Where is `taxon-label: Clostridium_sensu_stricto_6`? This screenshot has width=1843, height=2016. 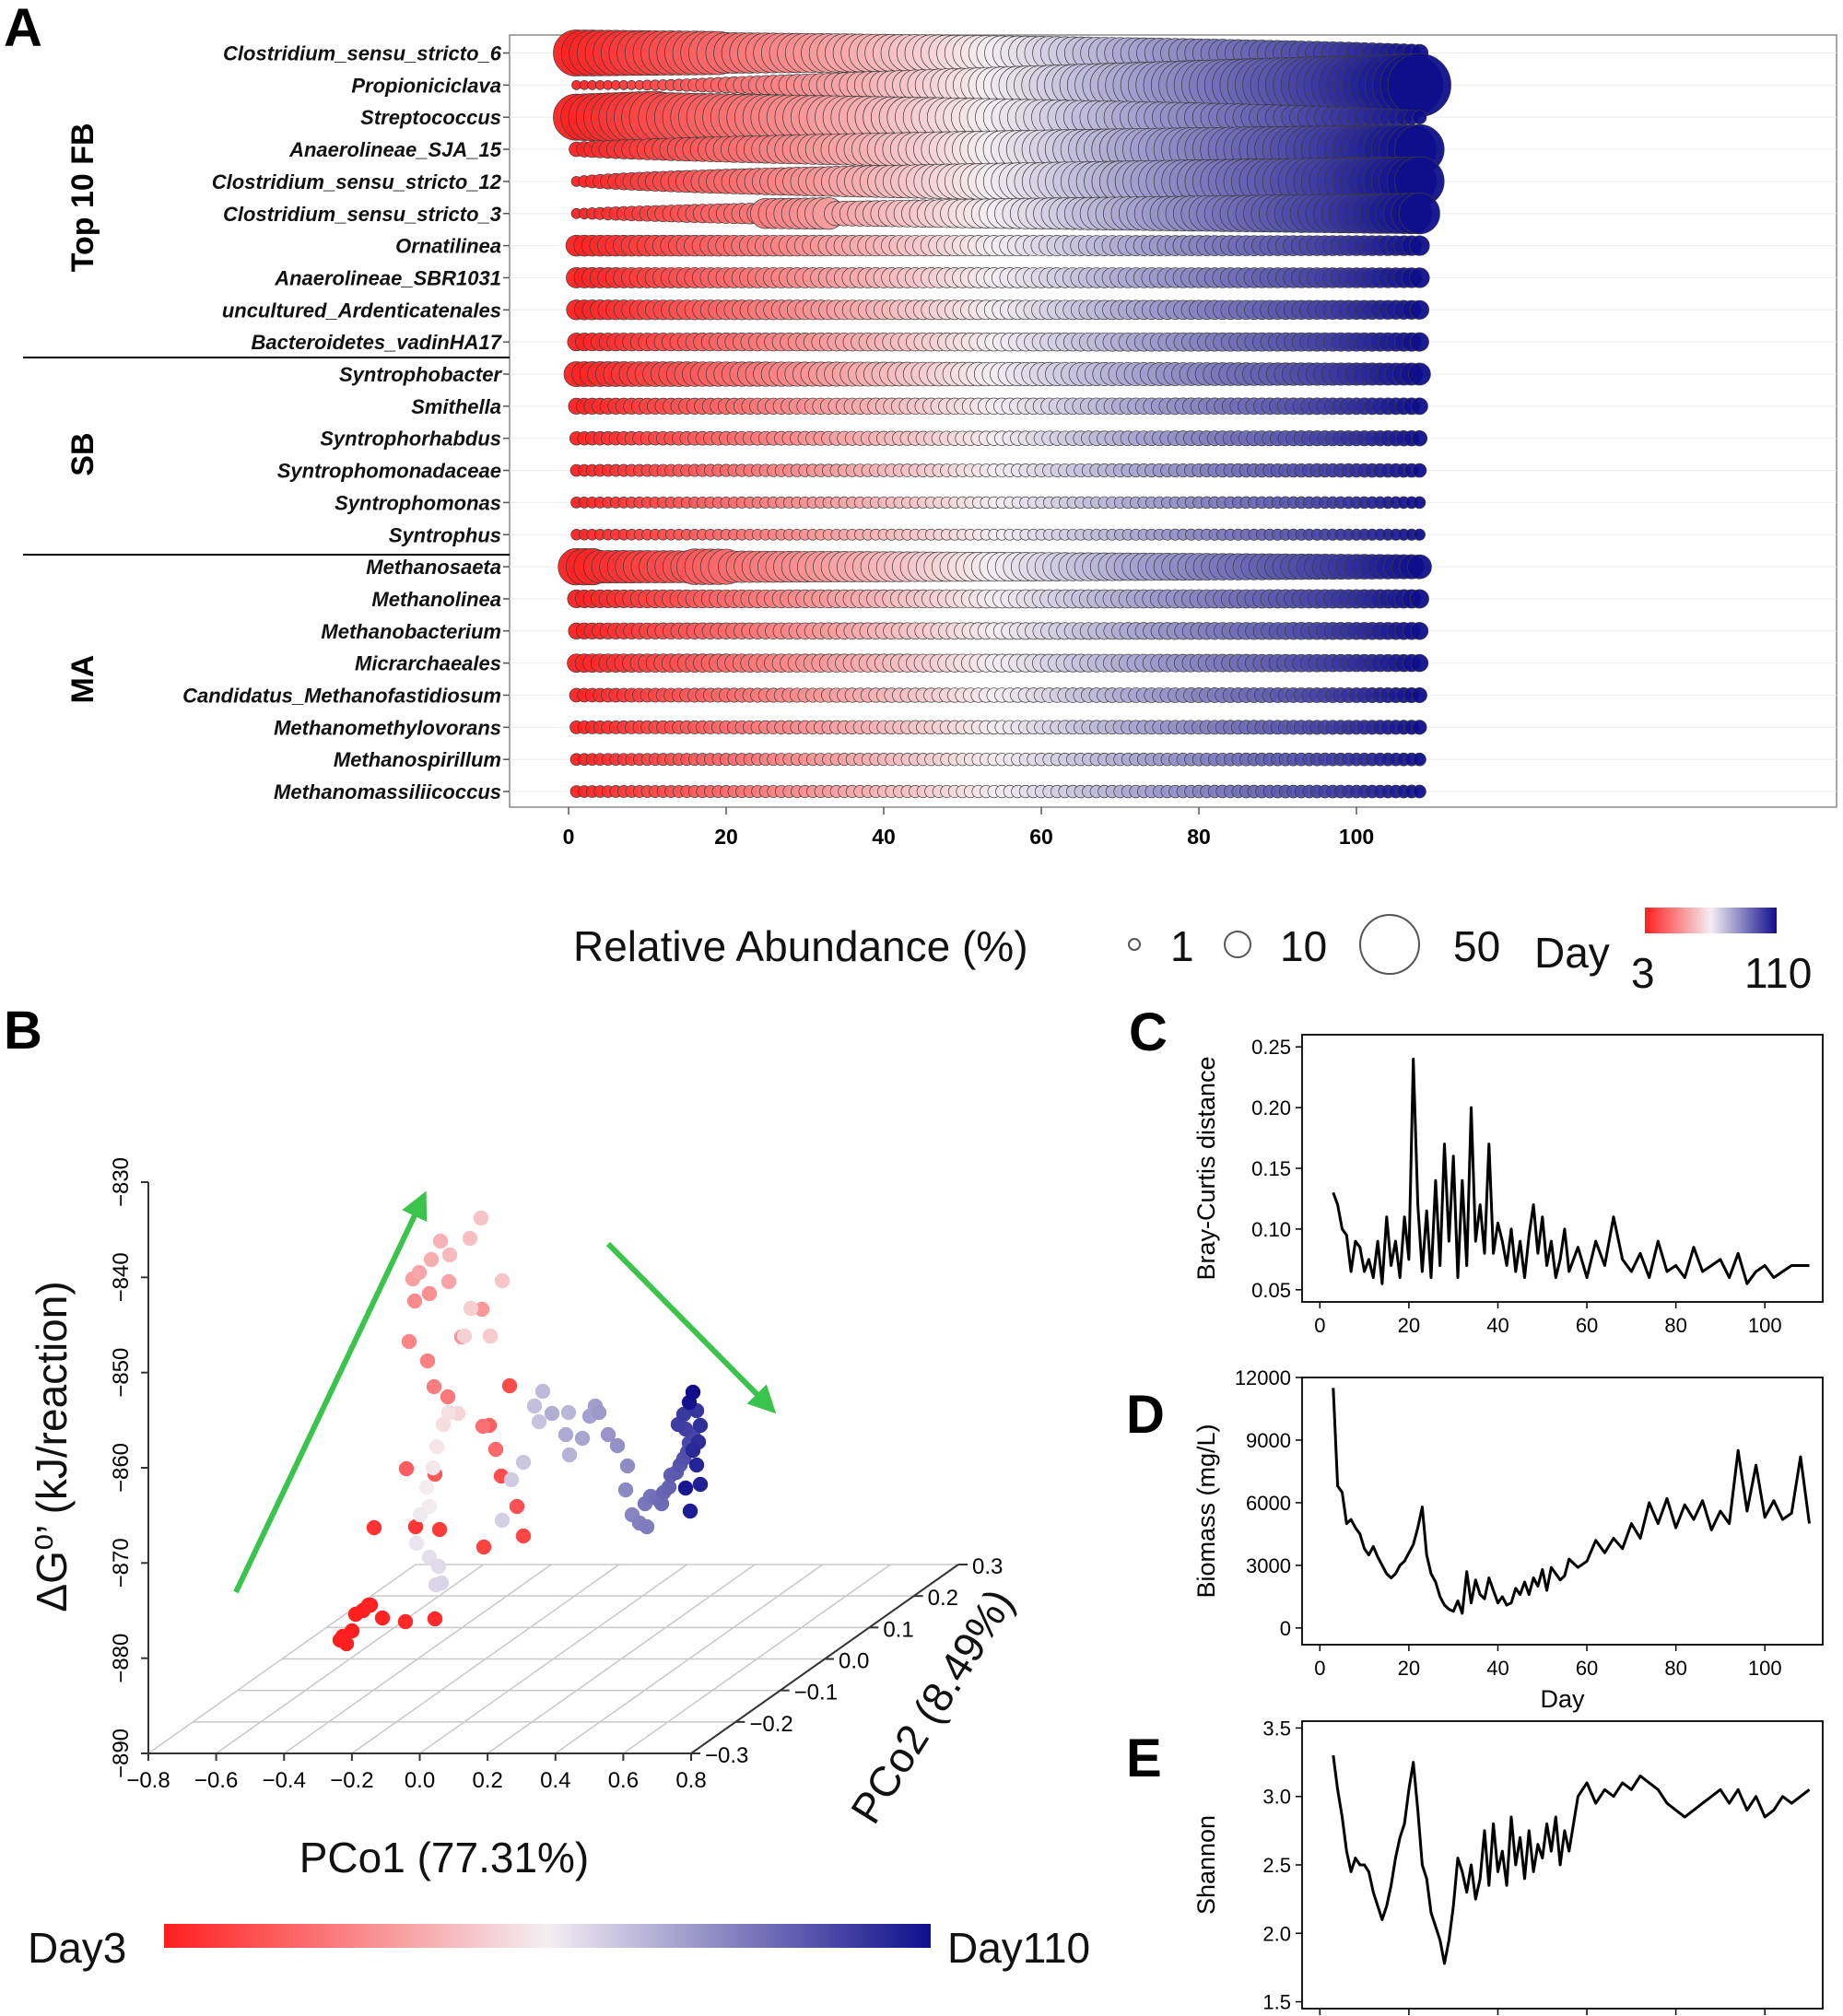 taxon-label: Clostridium_sensu_stricto_6 is located at coordinates (362, 53).